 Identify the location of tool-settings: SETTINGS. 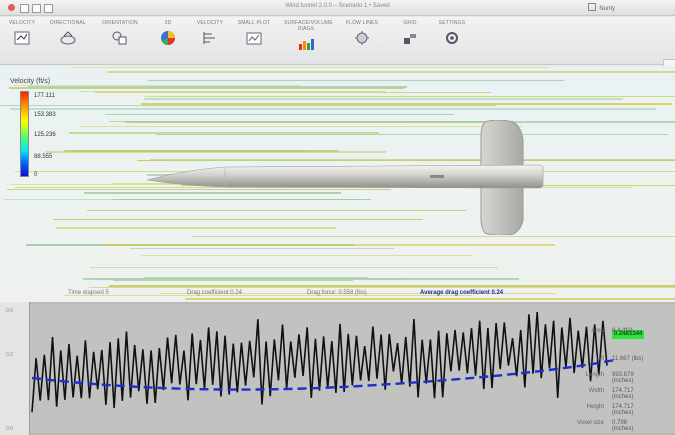
(452, 33).